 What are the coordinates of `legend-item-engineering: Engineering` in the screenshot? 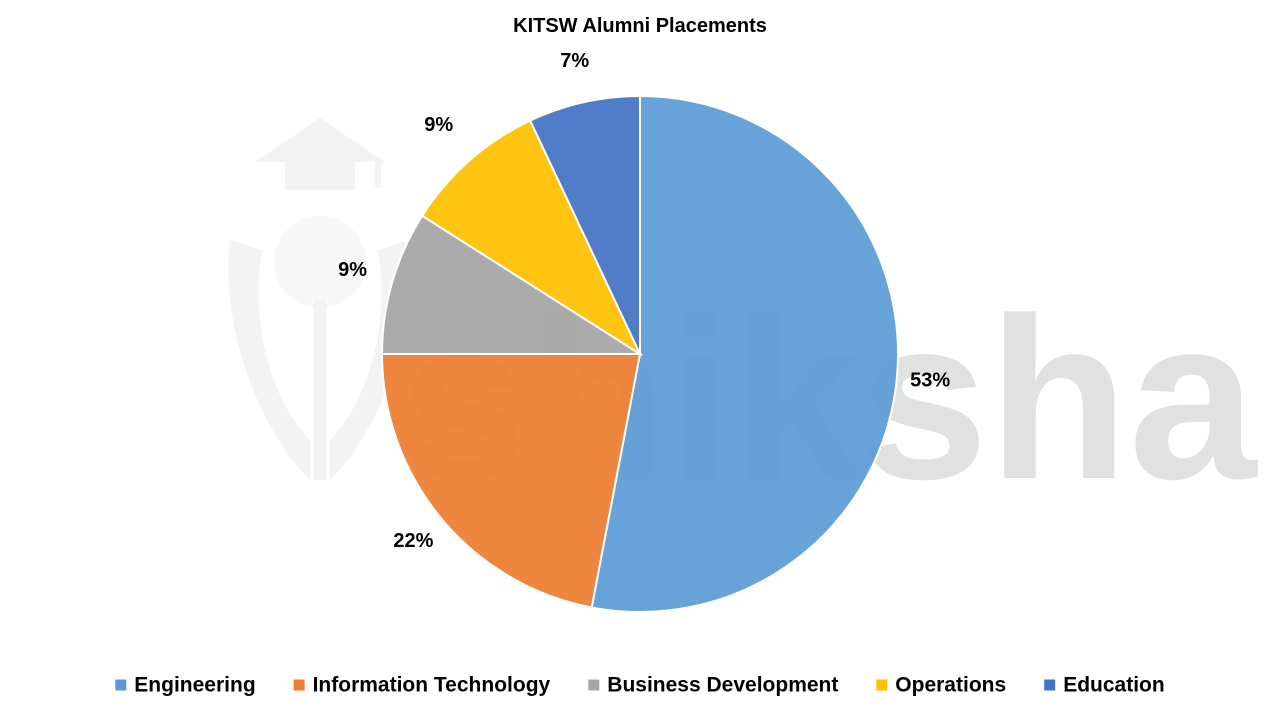 It's located at (185, 685).